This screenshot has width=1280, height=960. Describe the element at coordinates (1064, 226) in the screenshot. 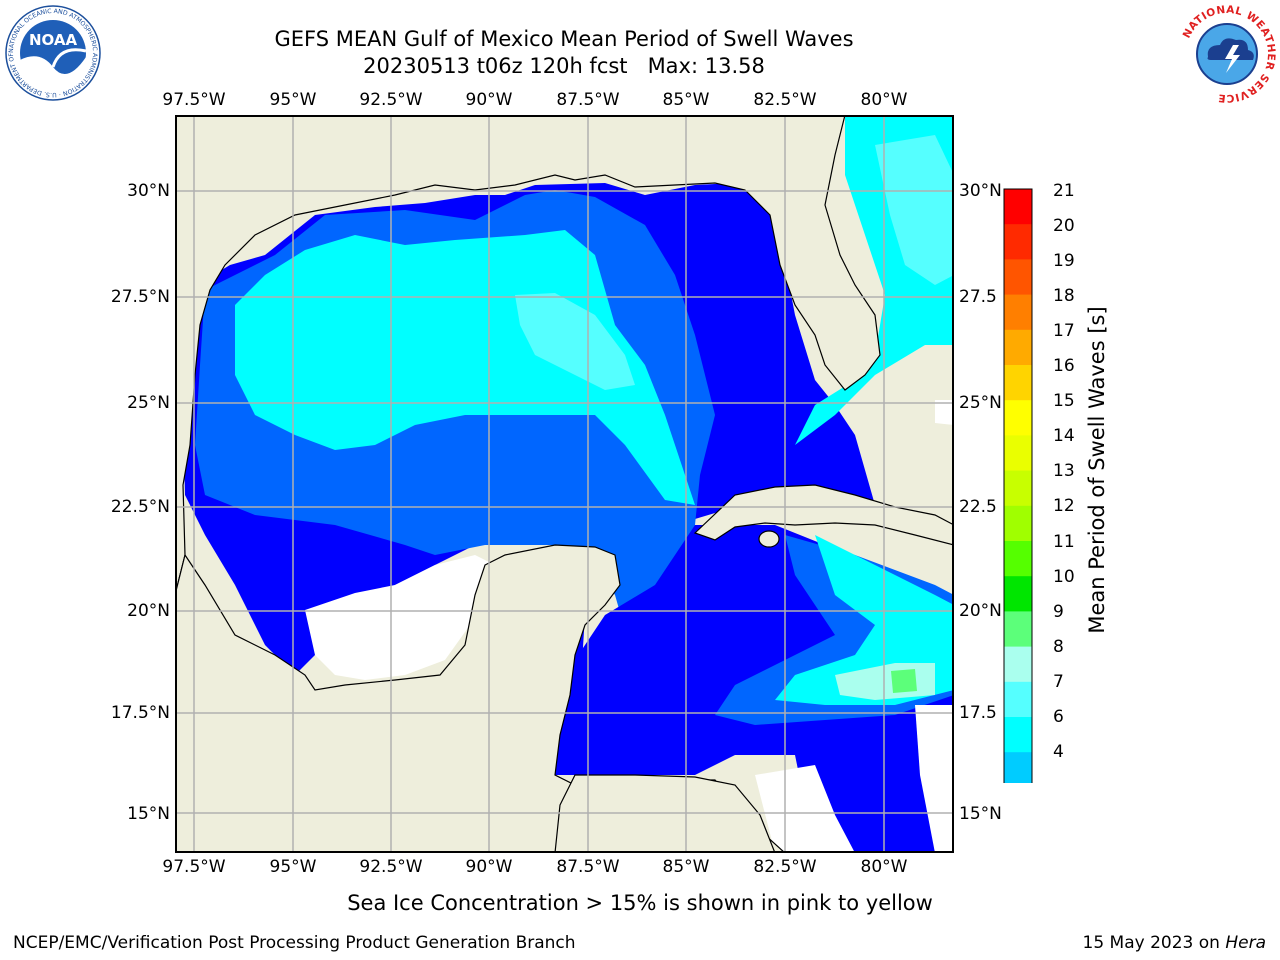

I see `colorbar-tick: 20` at that location.